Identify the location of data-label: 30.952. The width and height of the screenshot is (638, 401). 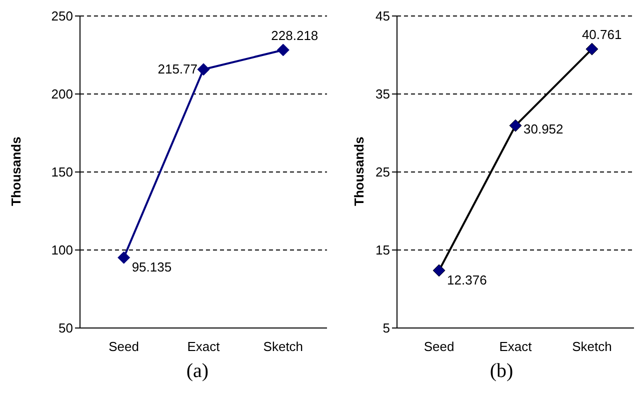
(544, 129).